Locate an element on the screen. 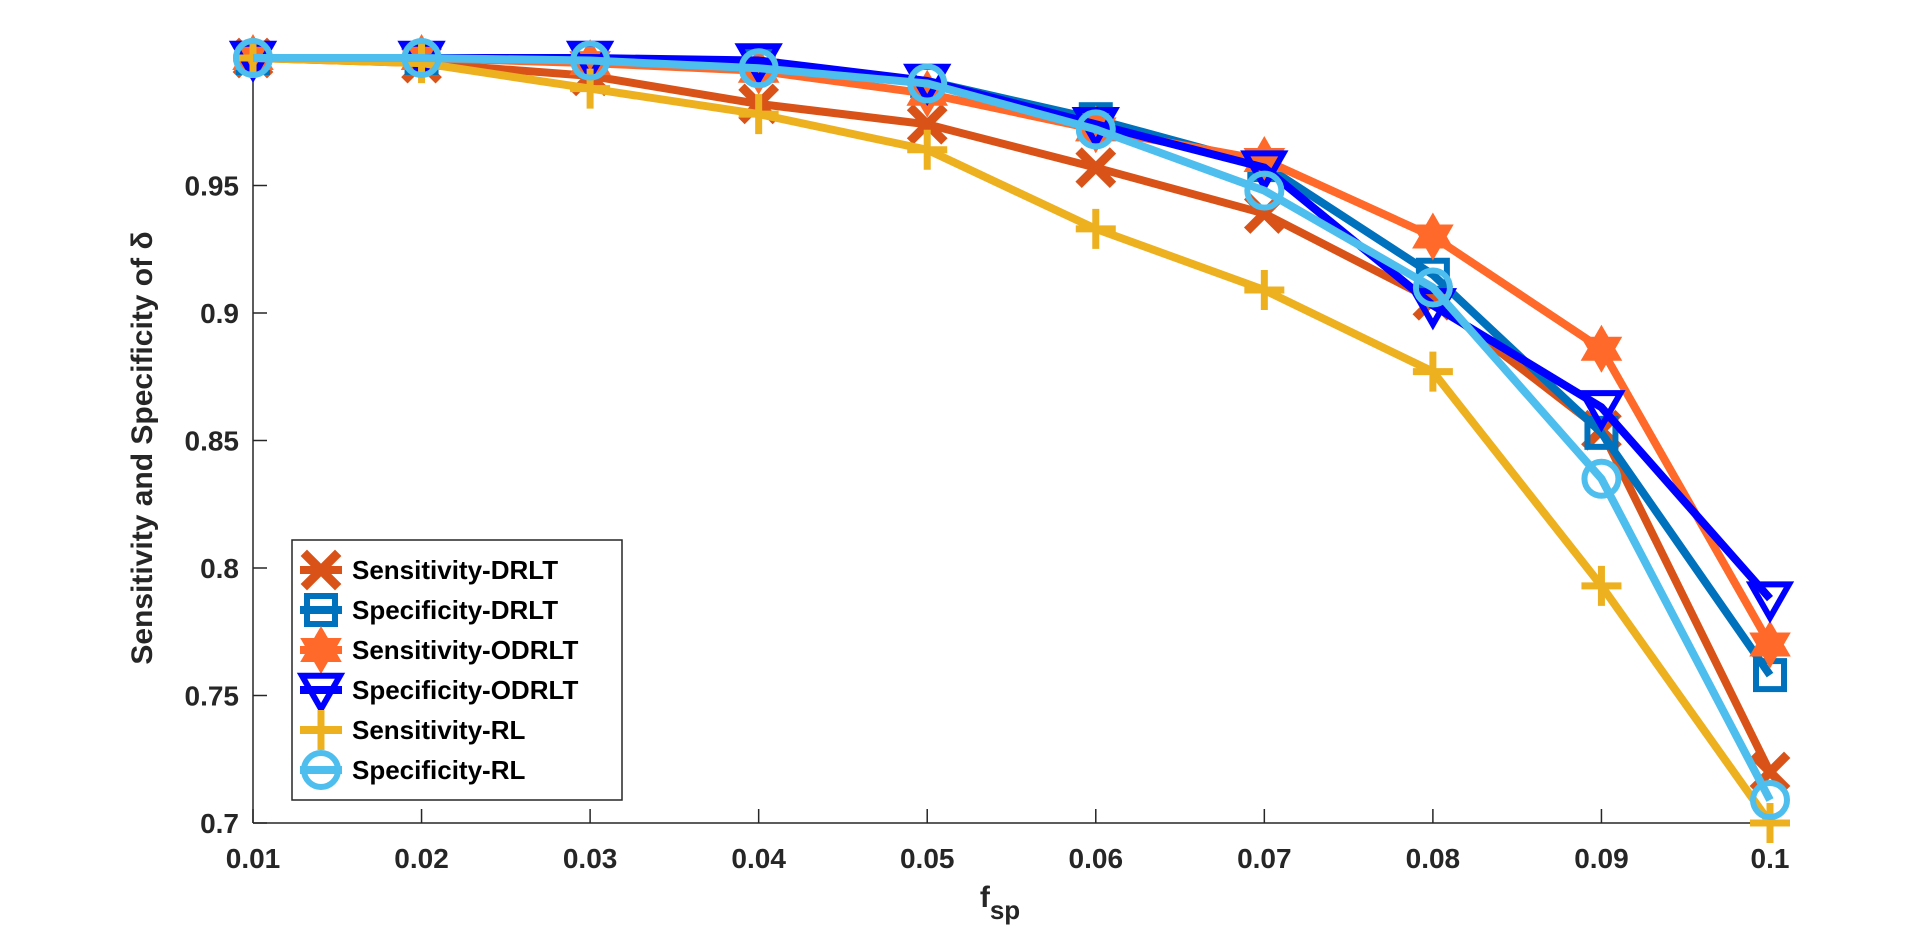 The height and width of the screenshot is (926, 1920). legend-item: Specificity-ODRLT is located at coordinates (437, 694).